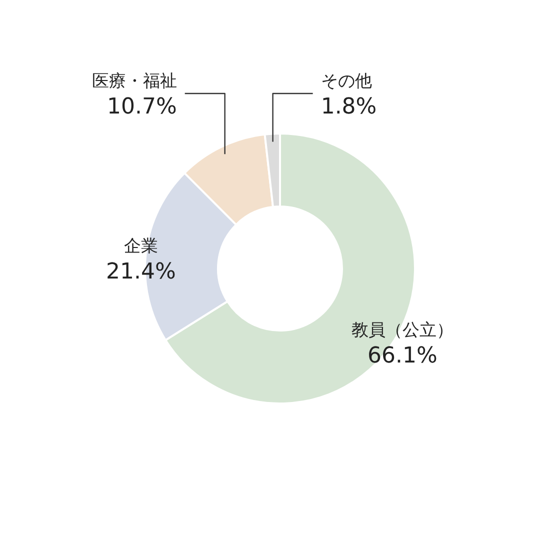 The image size is (560, 537). What do you see at coordinates (348, 107) in the screenshot?
I see `data-label: 1.8%` at bounding box center [348, 107].